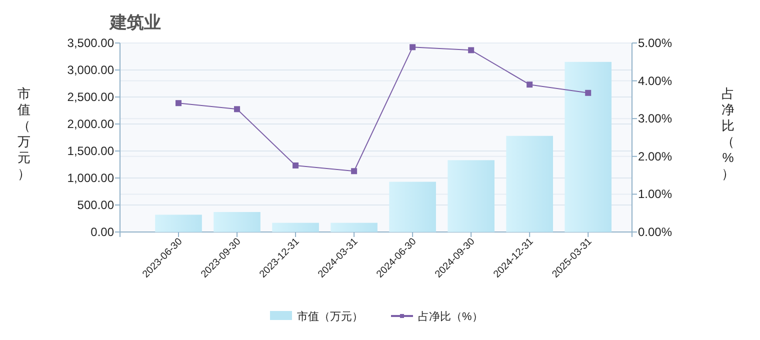  Describe the element at coordinates (655, 232) in the screenshot. I see `y2-tick-label: 0.00%` at that location.